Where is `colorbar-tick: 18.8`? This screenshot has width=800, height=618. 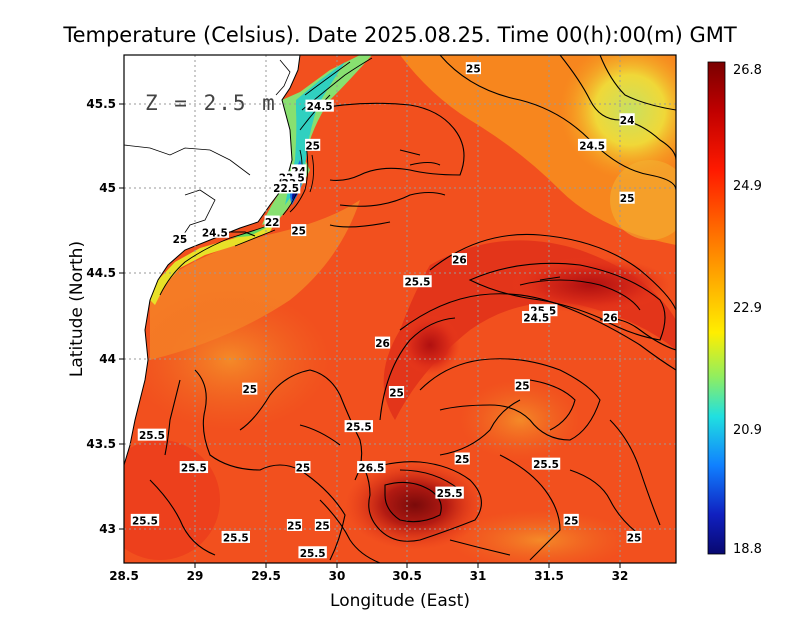
colorbar-tick: 18.8 is located at coordinates (747, 549).